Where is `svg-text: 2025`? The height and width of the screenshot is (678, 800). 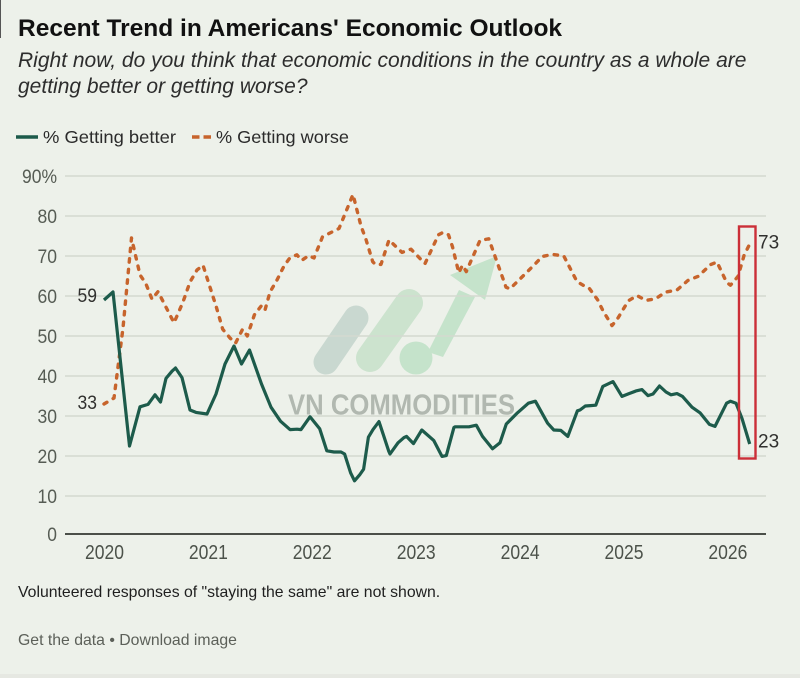 svg-text: 2025 is located at coordinates (624, 552).